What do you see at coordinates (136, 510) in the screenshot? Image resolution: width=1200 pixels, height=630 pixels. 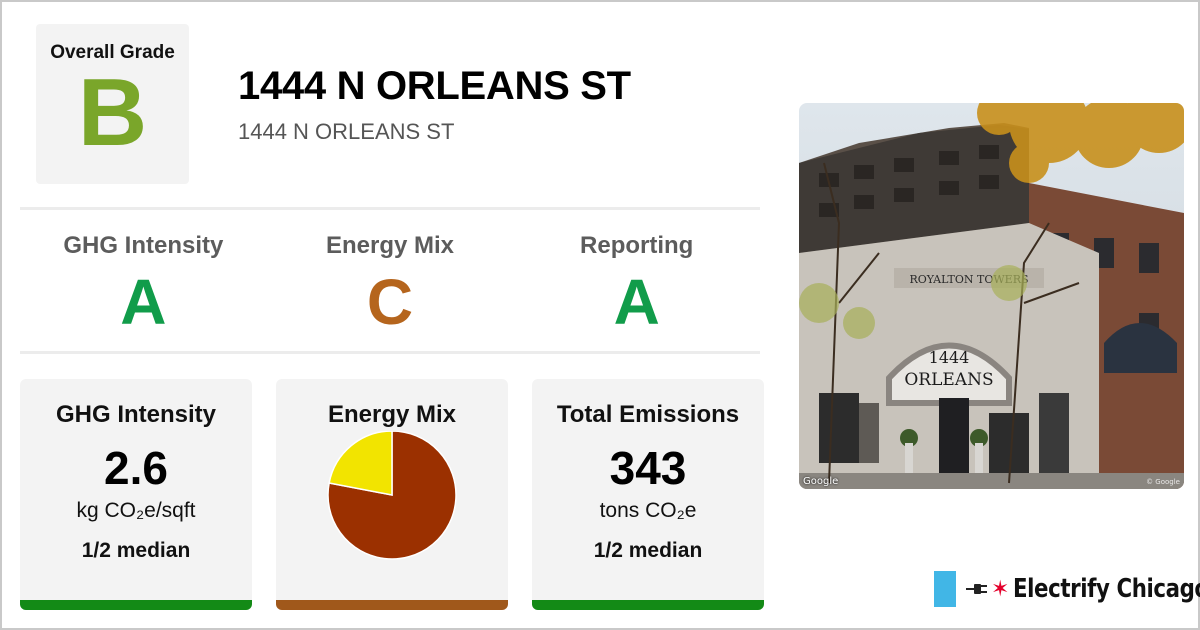 I see `card-unit: kg CO₂e/sqft` at bounding box center [136, 510].